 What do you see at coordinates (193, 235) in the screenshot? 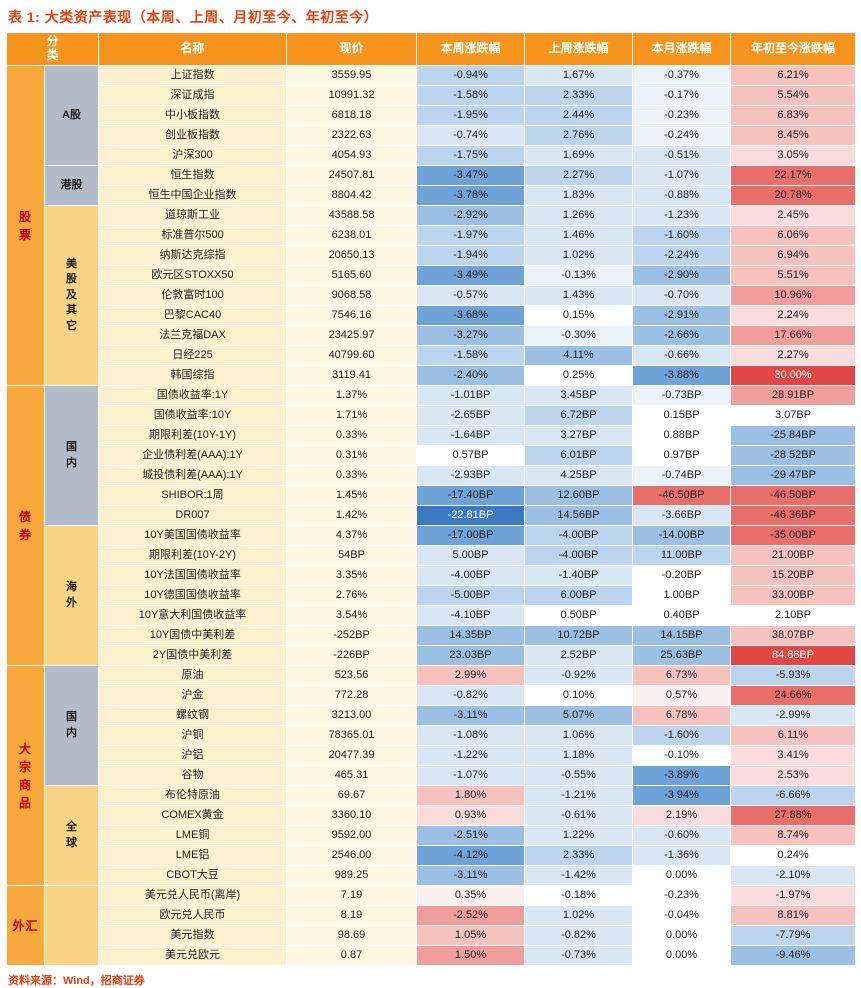
I see `asset-name-cell: 标准普尔500` at bounding box center [193, 235].